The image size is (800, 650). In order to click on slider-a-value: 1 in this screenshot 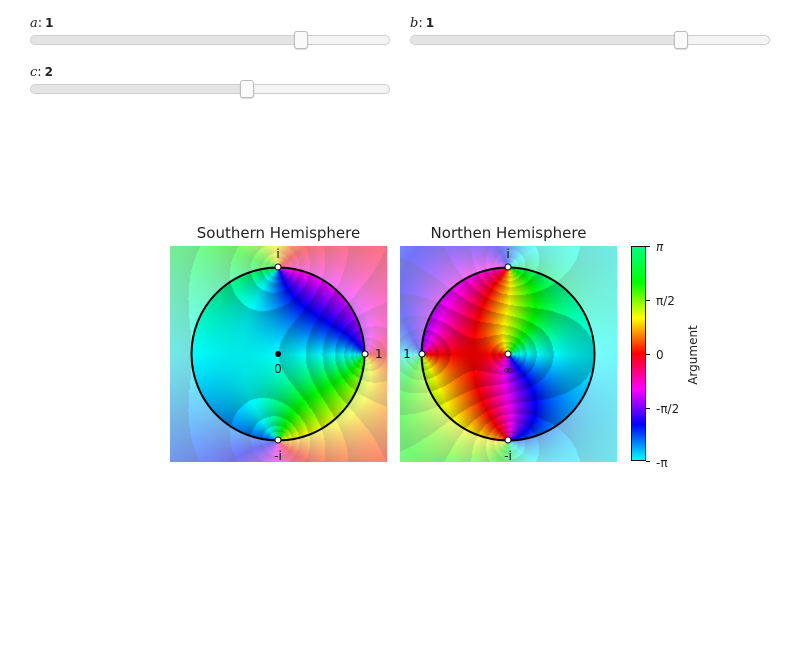, I will do `click(49, 23)`.